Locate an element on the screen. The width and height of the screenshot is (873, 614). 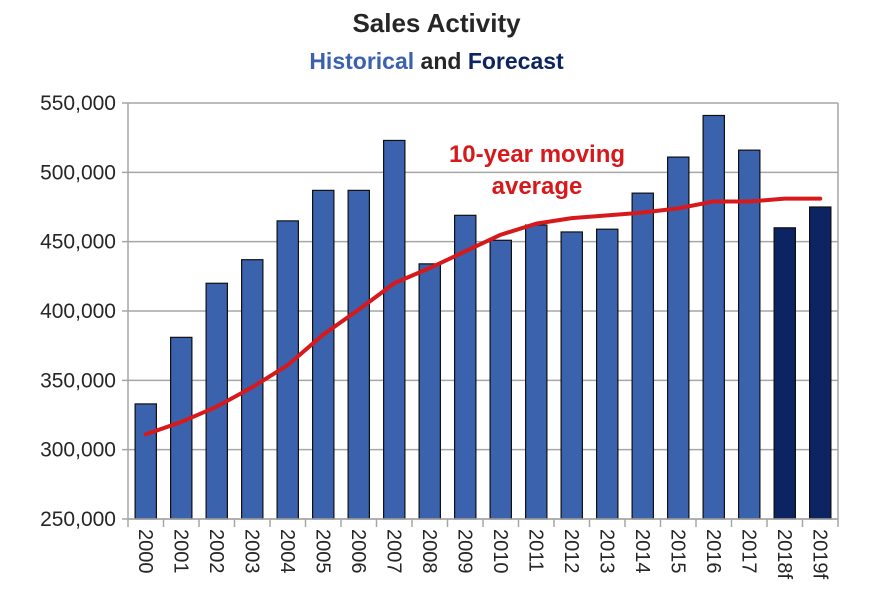
x-tick-label: 2012 is located at coordinates (571, 551).